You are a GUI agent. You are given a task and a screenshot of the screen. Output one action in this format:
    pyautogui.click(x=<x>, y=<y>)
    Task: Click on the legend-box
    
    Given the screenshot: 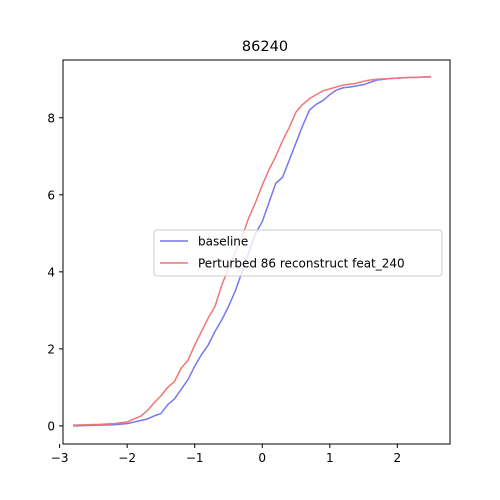 What is the action you would take?
    pyautogui.click(x=298, y=253)
    